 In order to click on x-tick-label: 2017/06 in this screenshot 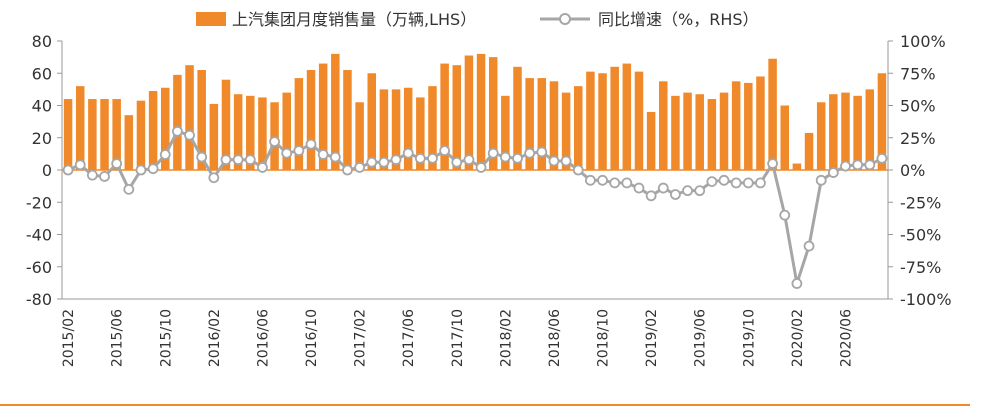, I will do `click(409, 338)`.